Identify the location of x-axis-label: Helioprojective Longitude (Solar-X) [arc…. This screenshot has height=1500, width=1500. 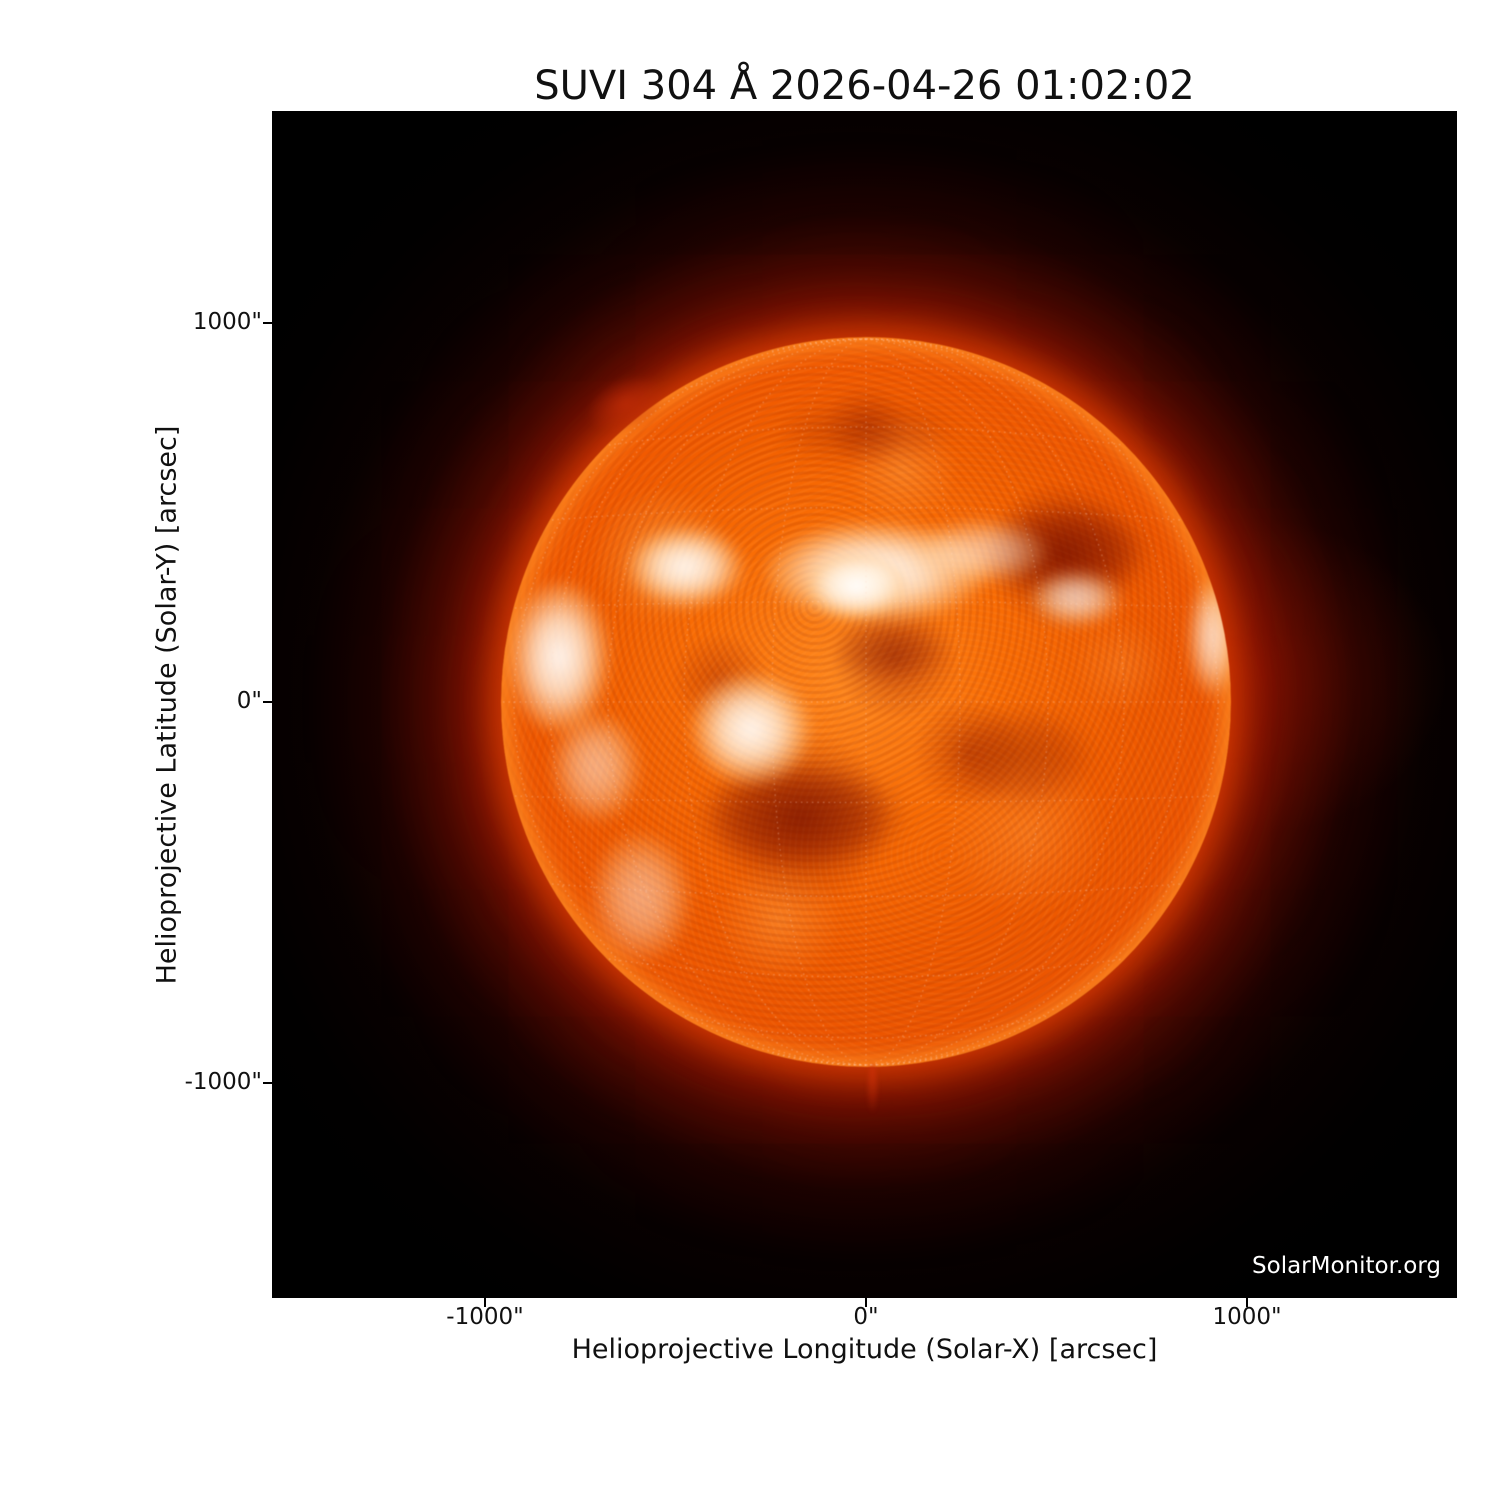
(864, 1349).